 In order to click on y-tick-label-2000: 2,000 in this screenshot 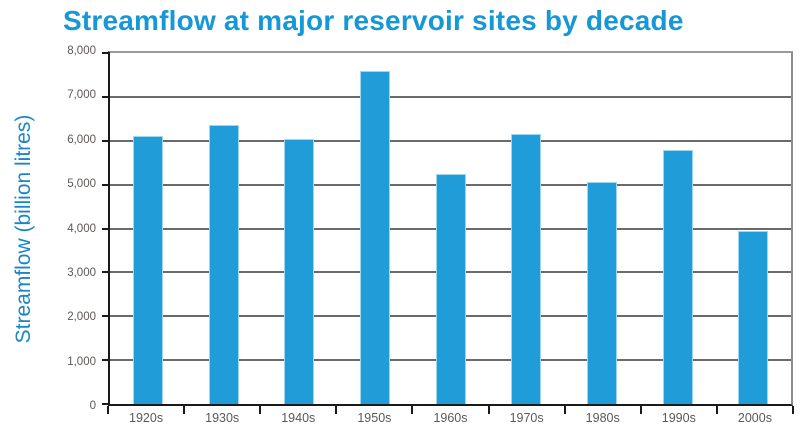, I will do `click(81, 317)`.